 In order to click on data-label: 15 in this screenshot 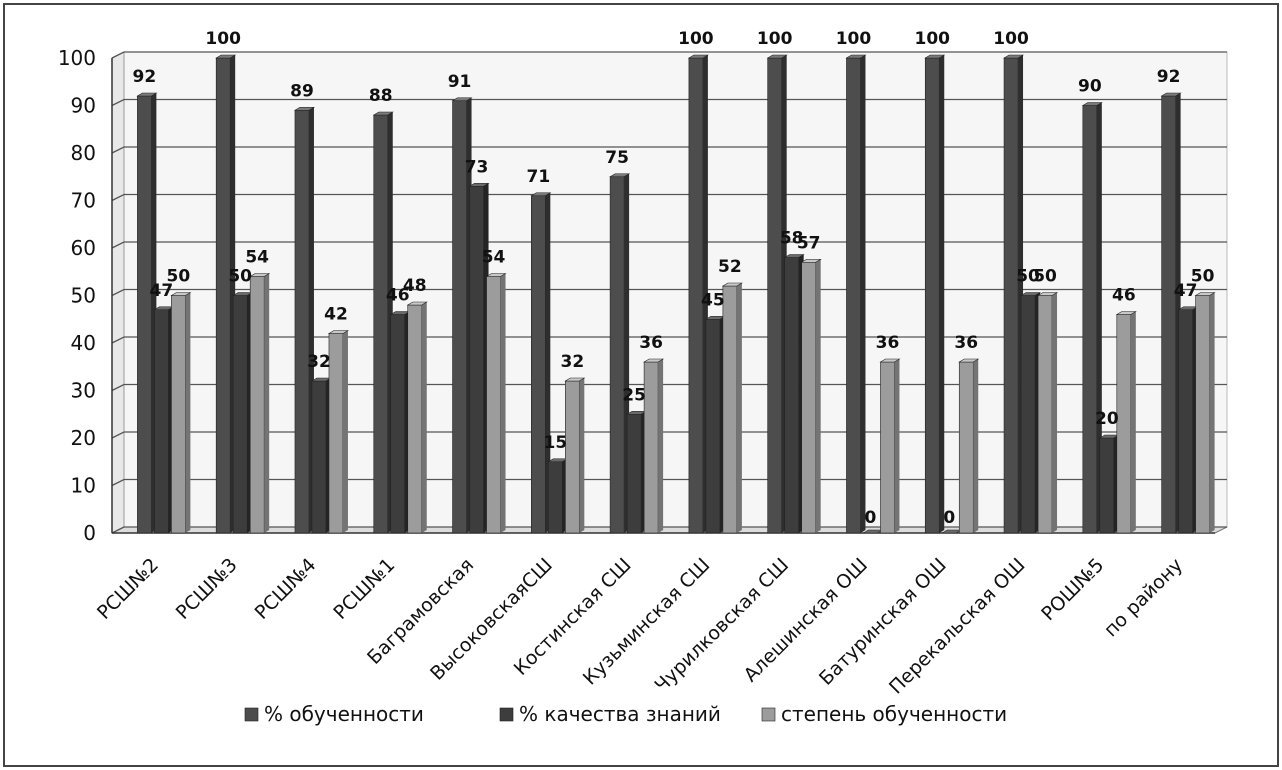, I will do `click(555, 443)`.